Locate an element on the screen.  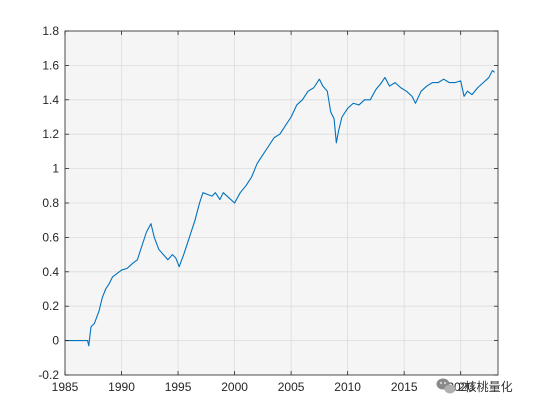
watermark-text: 2核桃量化 is located at coordinates (485, 386).